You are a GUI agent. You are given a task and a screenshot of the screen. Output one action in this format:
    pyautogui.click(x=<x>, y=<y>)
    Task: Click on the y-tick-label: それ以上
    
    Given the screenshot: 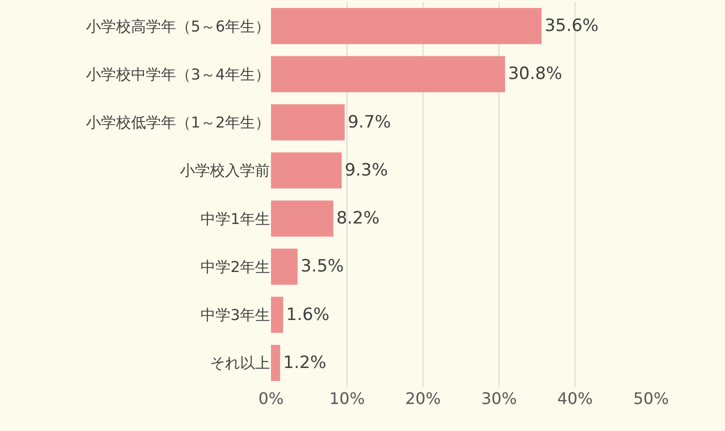 What is the action you would take?
    pyautogui.click(x=240, y=363)
    